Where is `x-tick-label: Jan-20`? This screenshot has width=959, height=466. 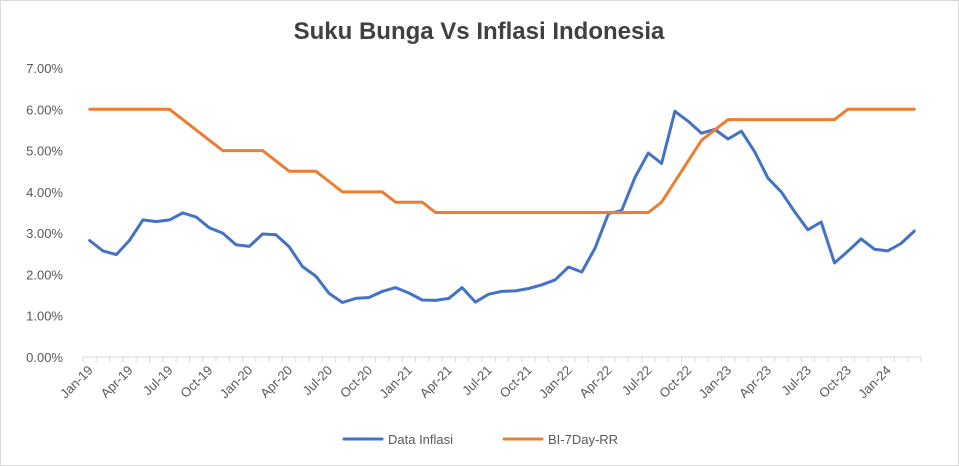
x-tick-label: Jan-20 is located at coordinates (236, 382).